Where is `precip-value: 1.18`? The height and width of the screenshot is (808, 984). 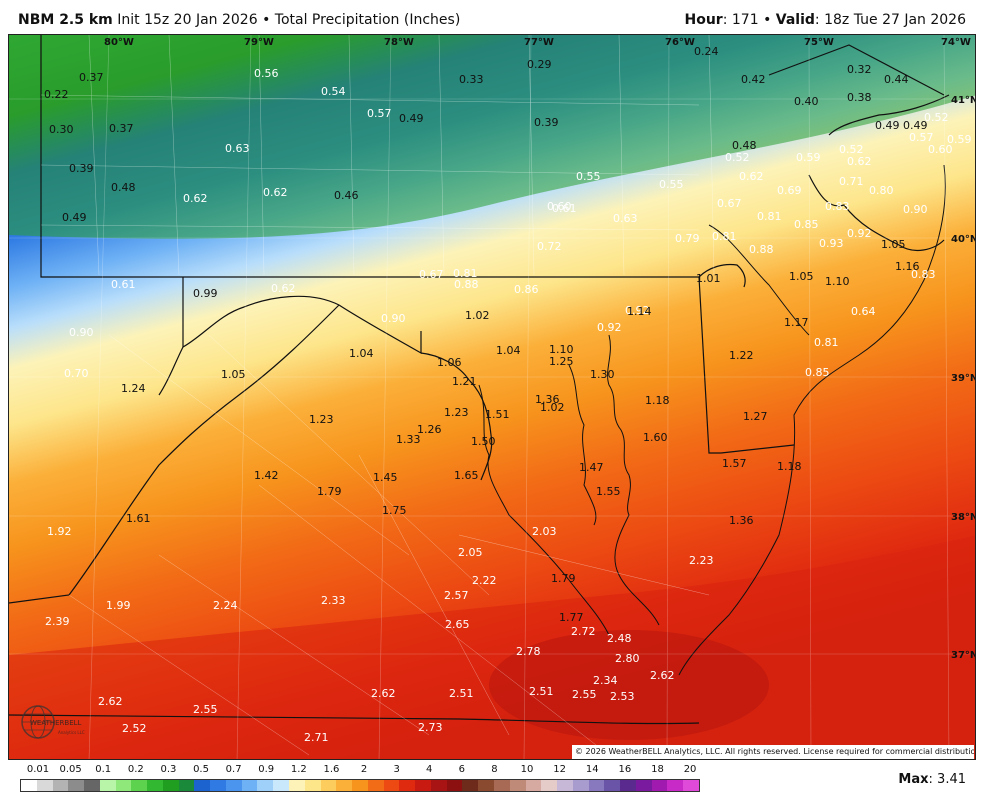
precip-value: 1.18 is located at coordinates (657, 400).